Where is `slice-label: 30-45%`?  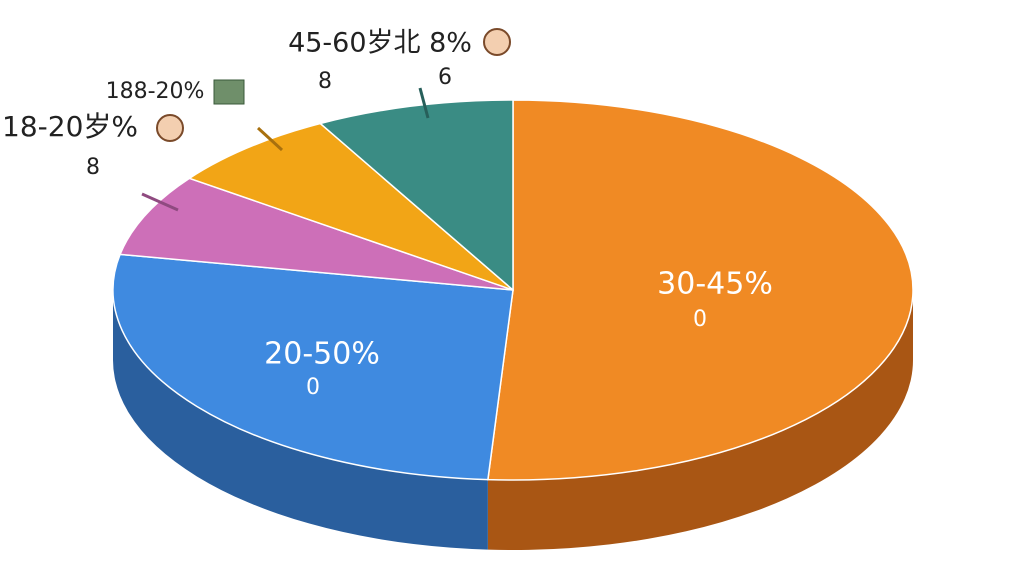 slice-label: 30-45% is located at coordinates (715, 284).